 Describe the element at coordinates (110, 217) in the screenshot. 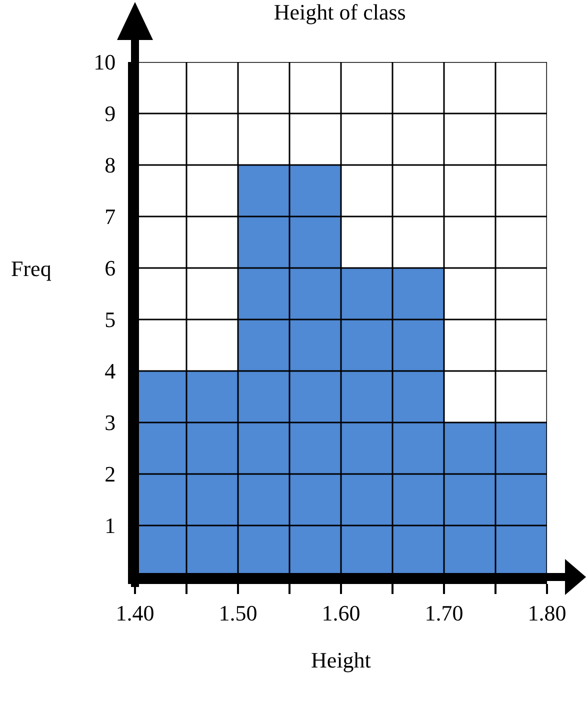

I see `y-tick-label: 7` at that location.